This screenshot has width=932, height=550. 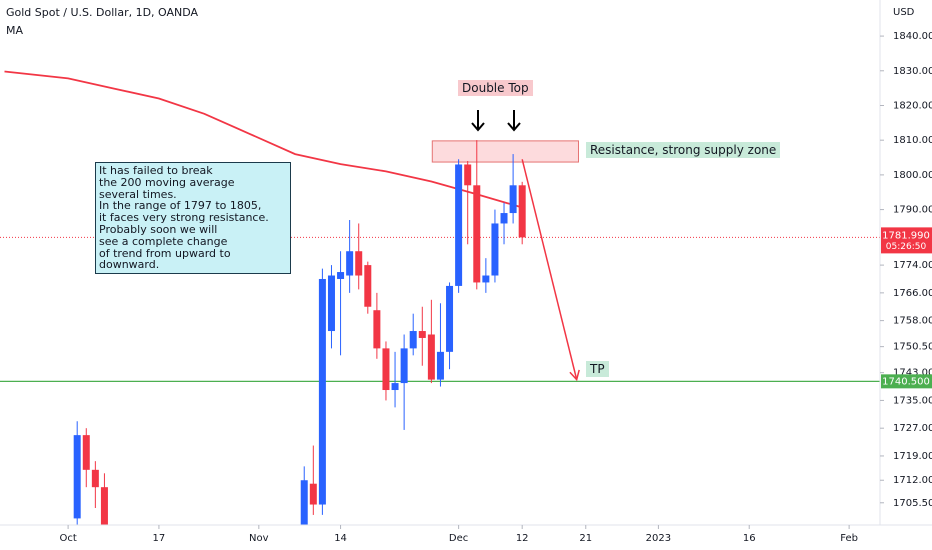 I want to click on note-line: see a complete change, so click(x=163, y=241).